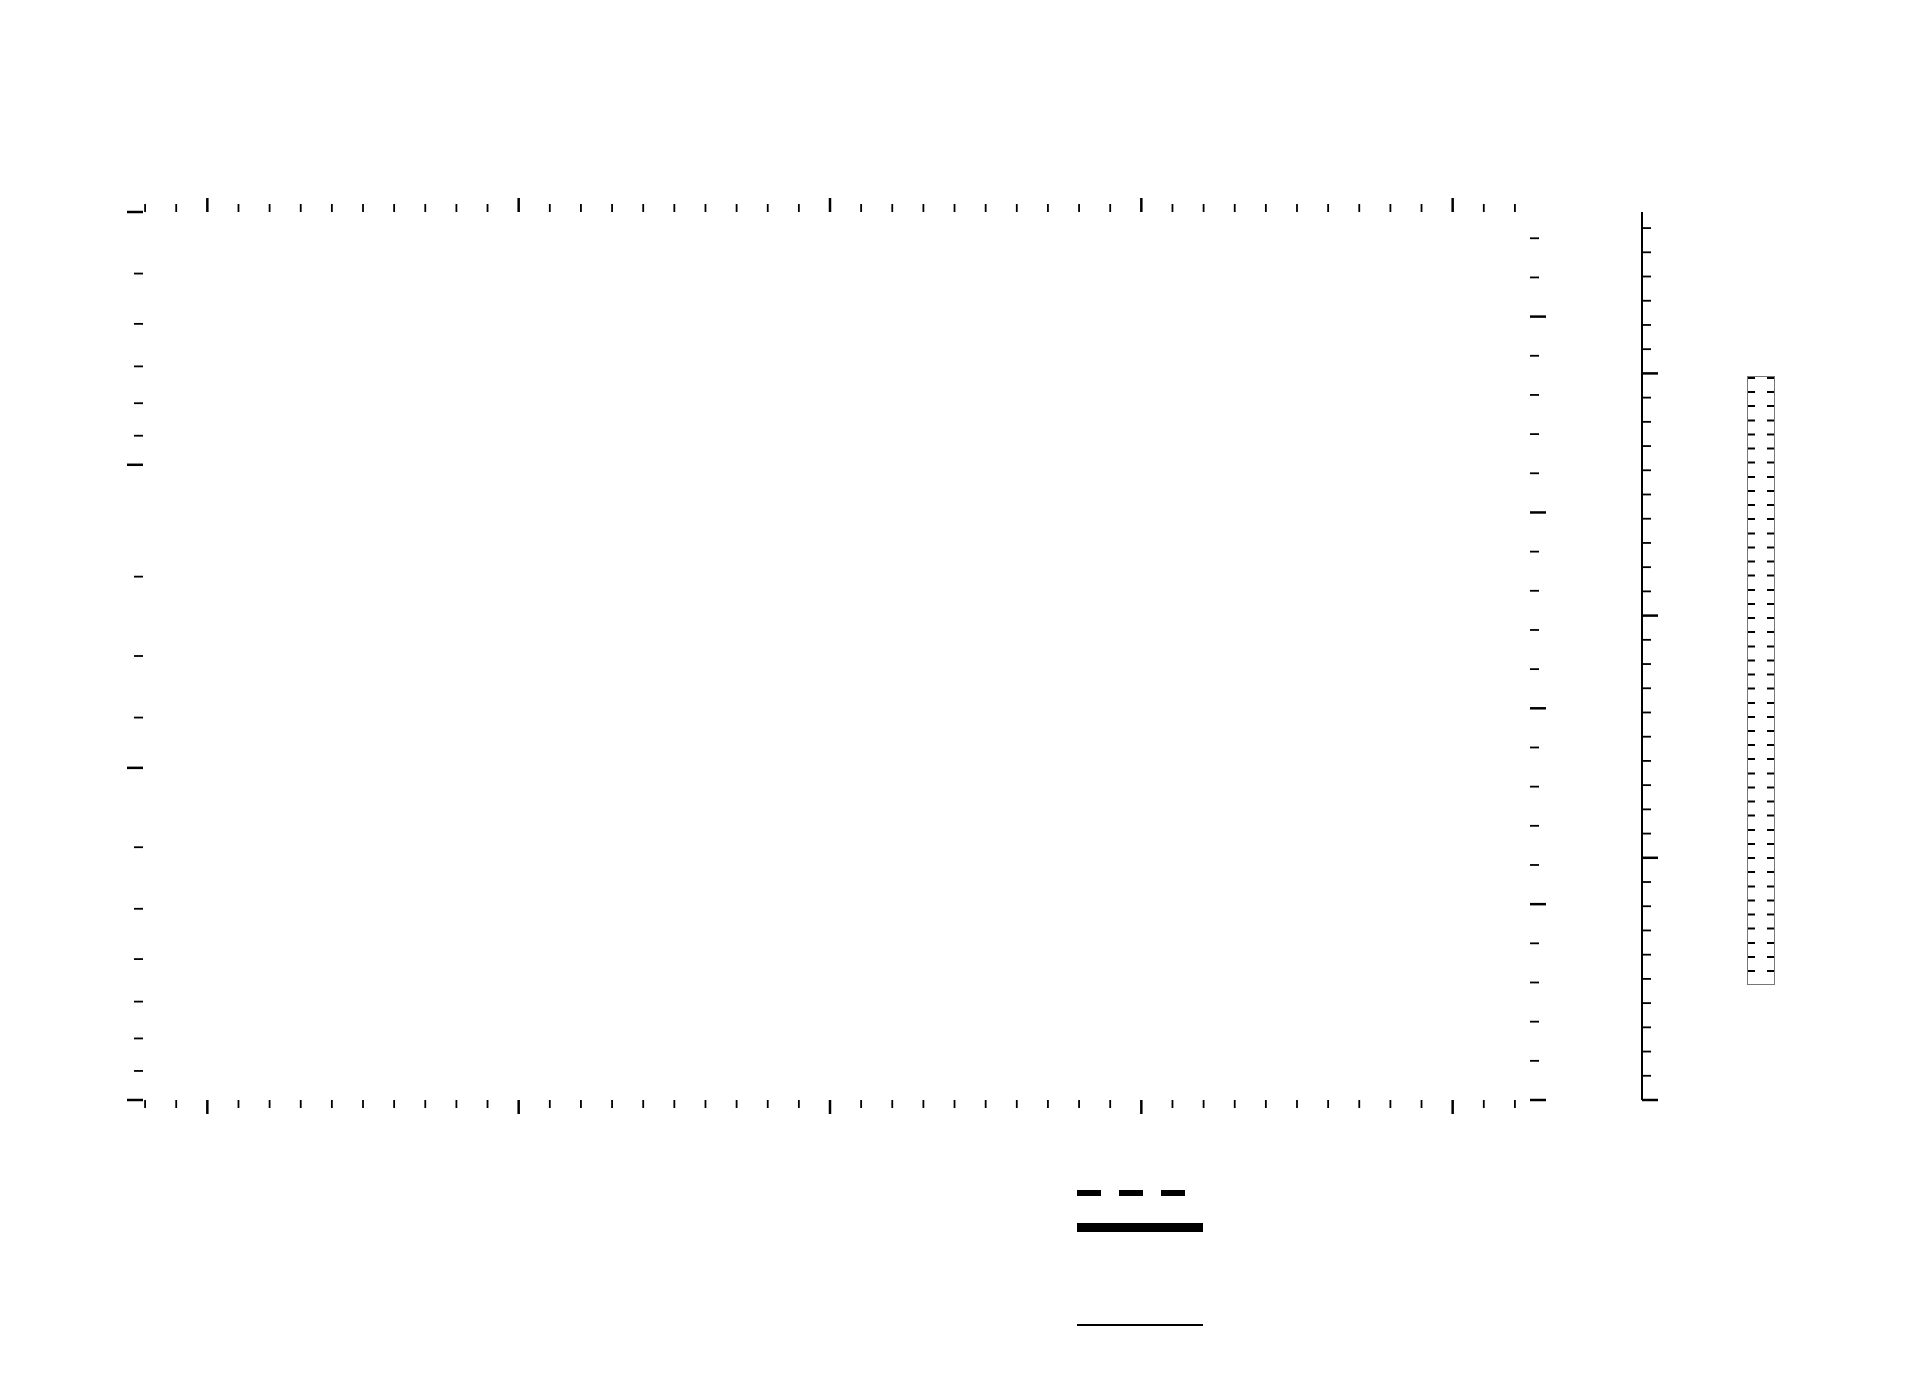  Describe the element at coordinates (1140, 1325) in the screenshot. I see `wind-speed-line-sample` at that location.